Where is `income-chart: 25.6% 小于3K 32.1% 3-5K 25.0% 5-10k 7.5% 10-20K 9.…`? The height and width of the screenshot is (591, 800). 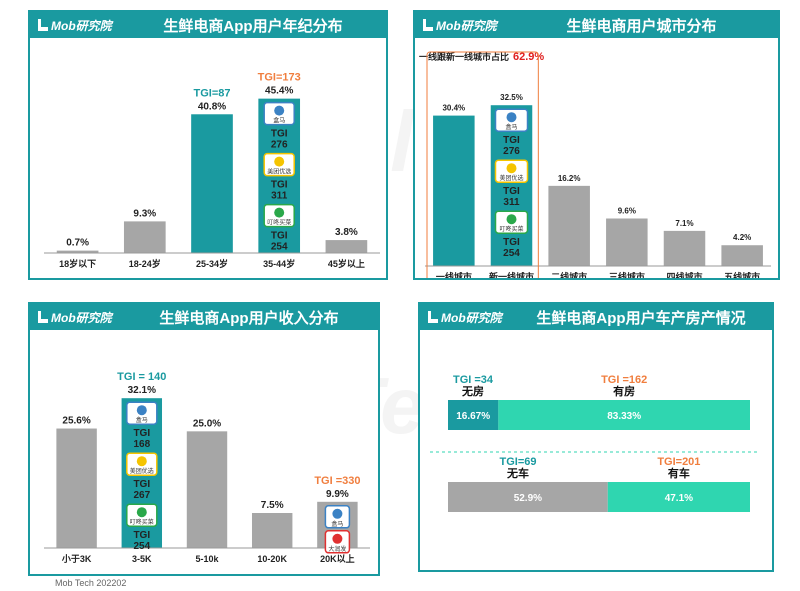 income-chart: 25.6% 小于3K 32.1% 3-5K 25.0% 5-10k 7.5% 10-20K 9.… is located at coordinates (207, 467).